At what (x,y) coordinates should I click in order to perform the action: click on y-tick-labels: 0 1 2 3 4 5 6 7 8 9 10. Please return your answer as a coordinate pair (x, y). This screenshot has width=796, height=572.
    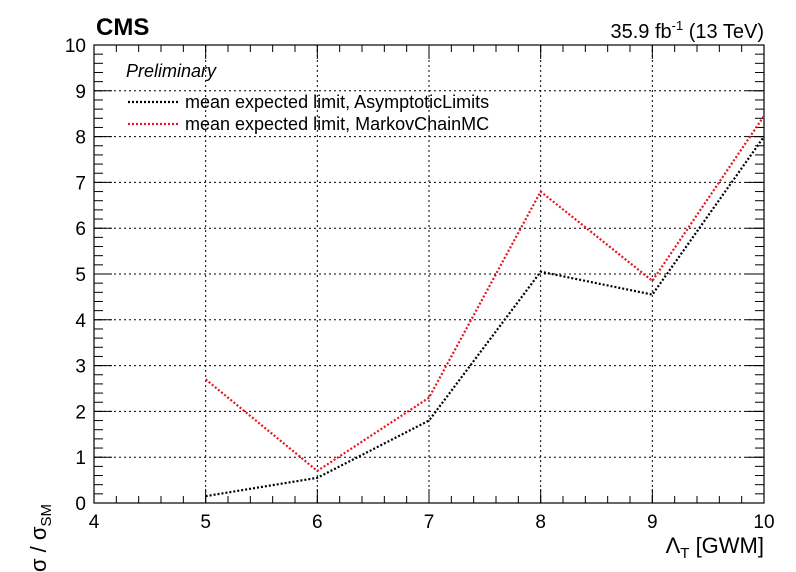
    Looking at the image, I should click on (76, 275).